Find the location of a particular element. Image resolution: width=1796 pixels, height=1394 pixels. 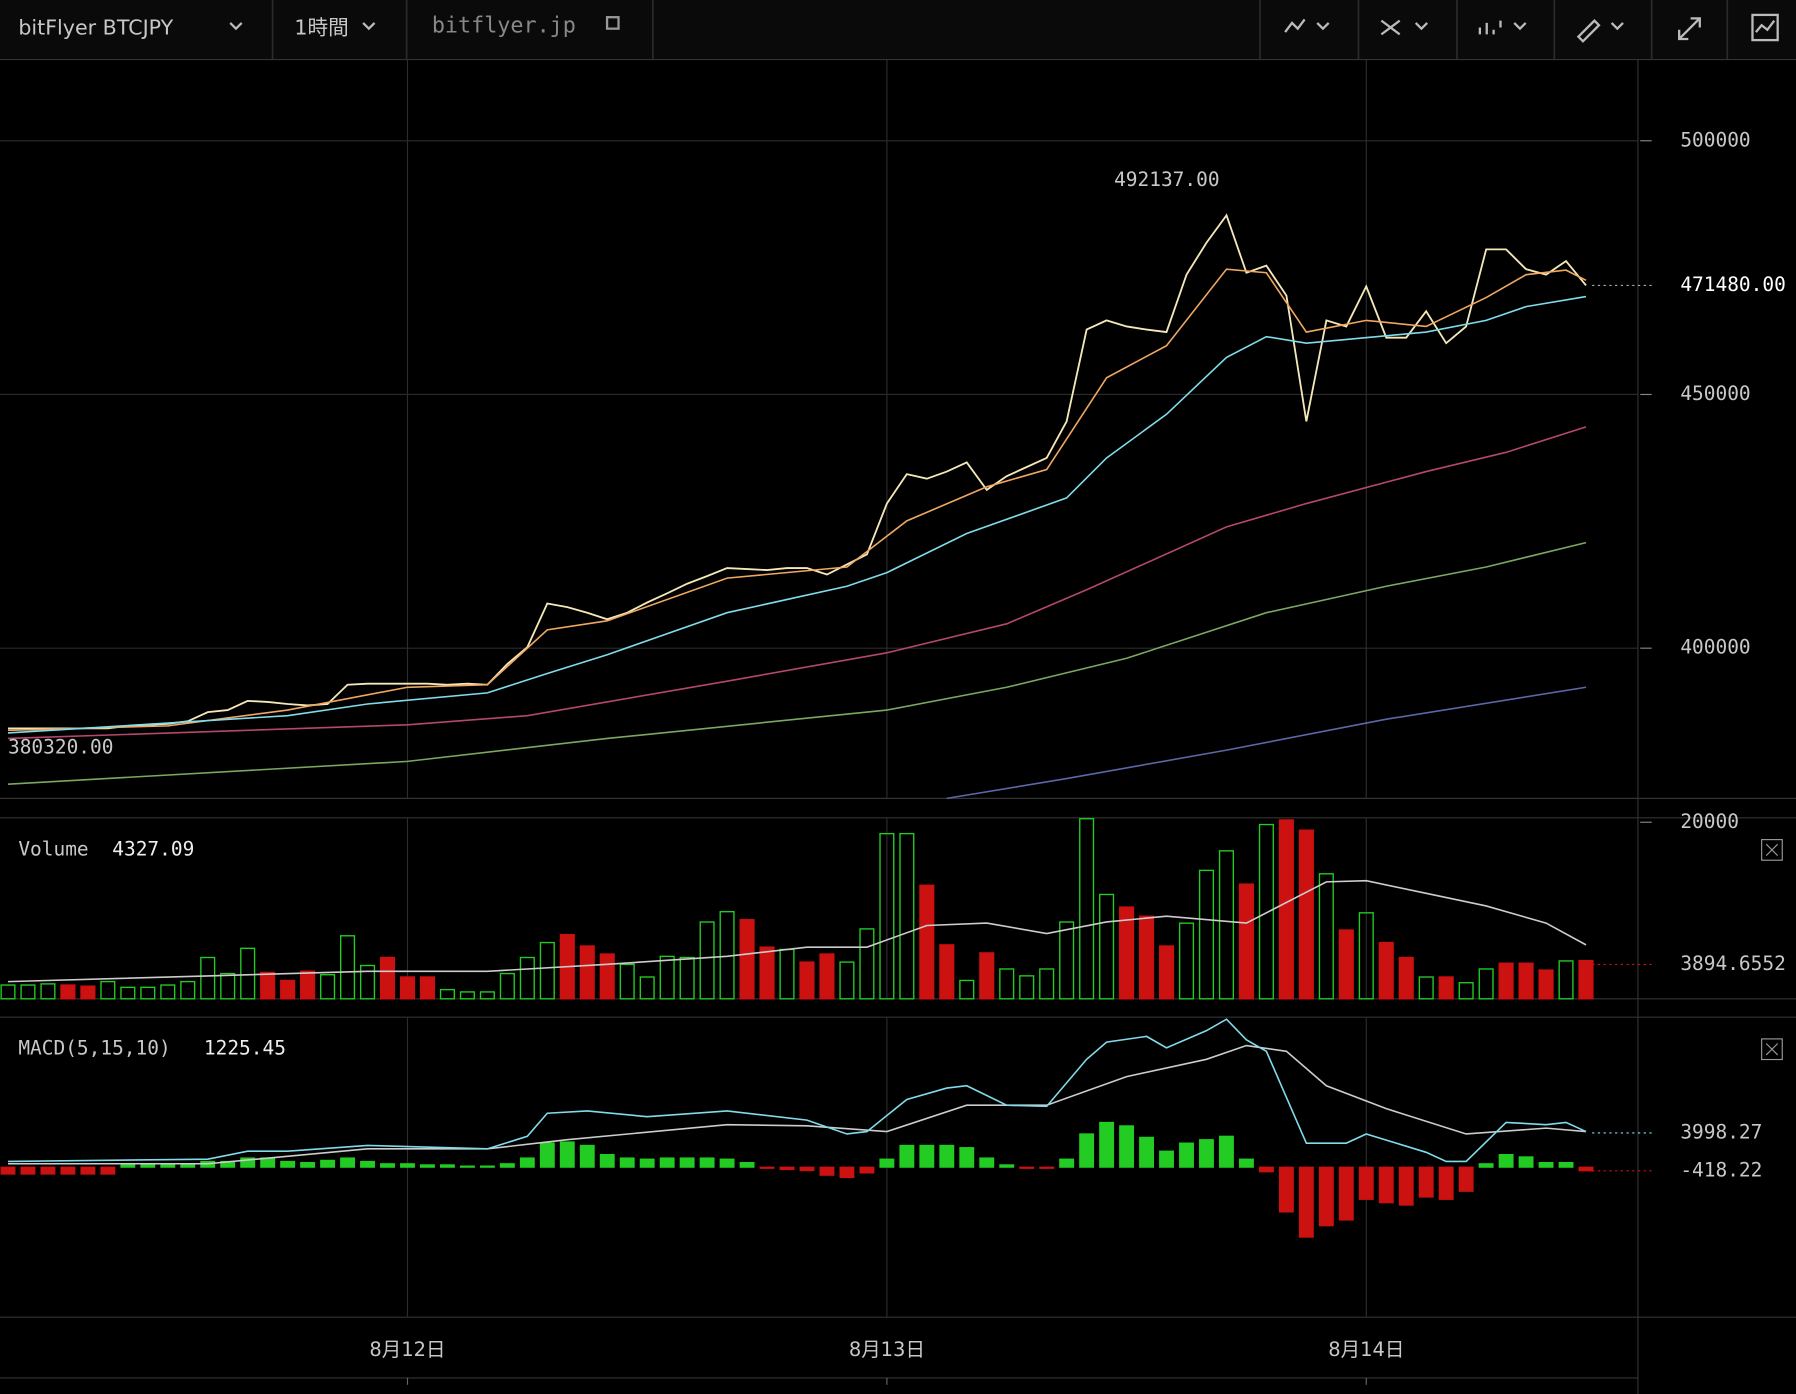

settings-button is located at coordinates (1765, 27).